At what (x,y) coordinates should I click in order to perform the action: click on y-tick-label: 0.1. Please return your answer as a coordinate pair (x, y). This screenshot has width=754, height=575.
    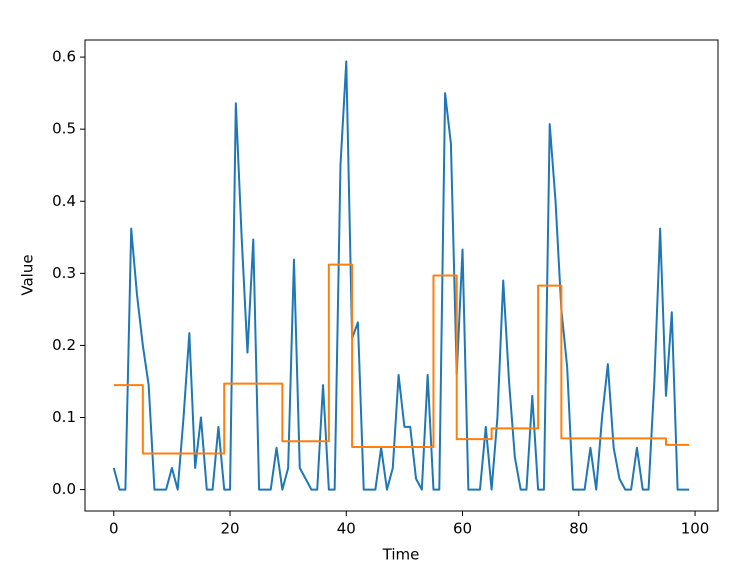
    Looking at the image, I should click on (64, 417).